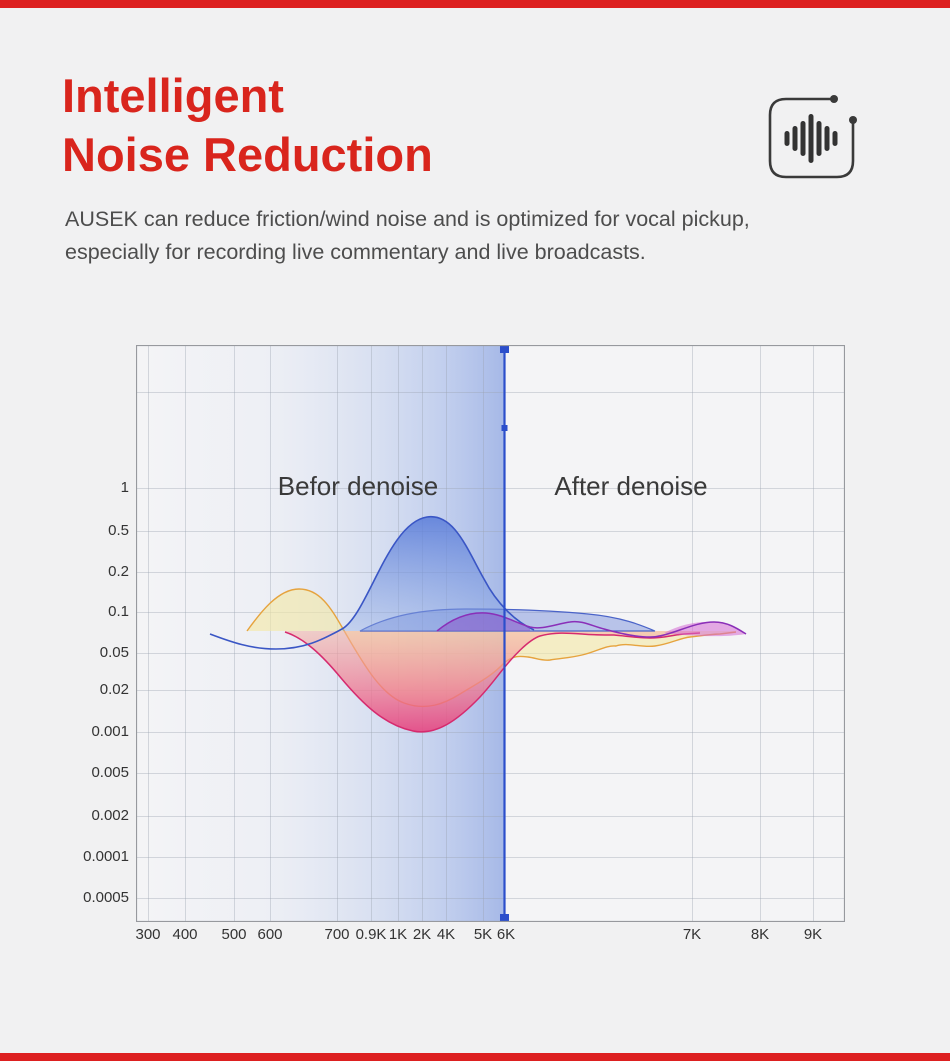 The image size is (950, 1061). What do you see at coordinates (114, 689) in the screenshot?
I see `y-tick-label: 0.02` at bounding box center [114, 689].